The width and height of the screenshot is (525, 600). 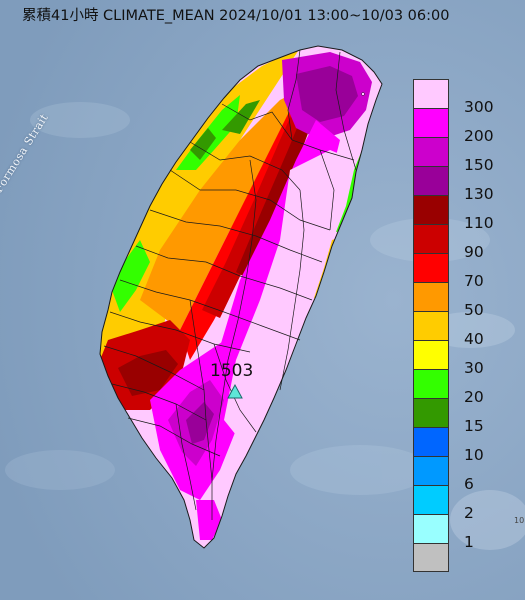 What do you see at coordinates (474, 368) in the screenshot?
I see `legend-label: 30` at bounding box center [474, 368].